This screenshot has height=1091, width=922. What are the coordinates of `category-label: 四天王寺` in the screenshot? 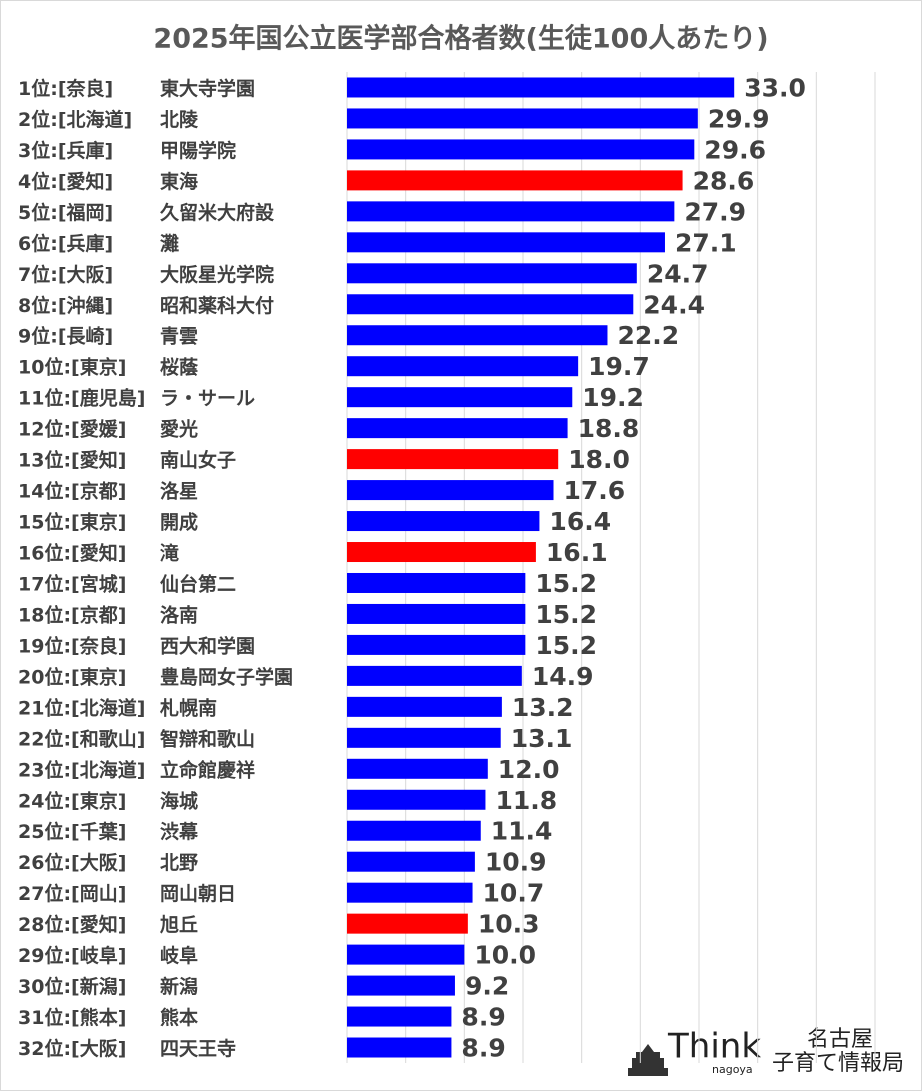 It's located at (198, 1049).